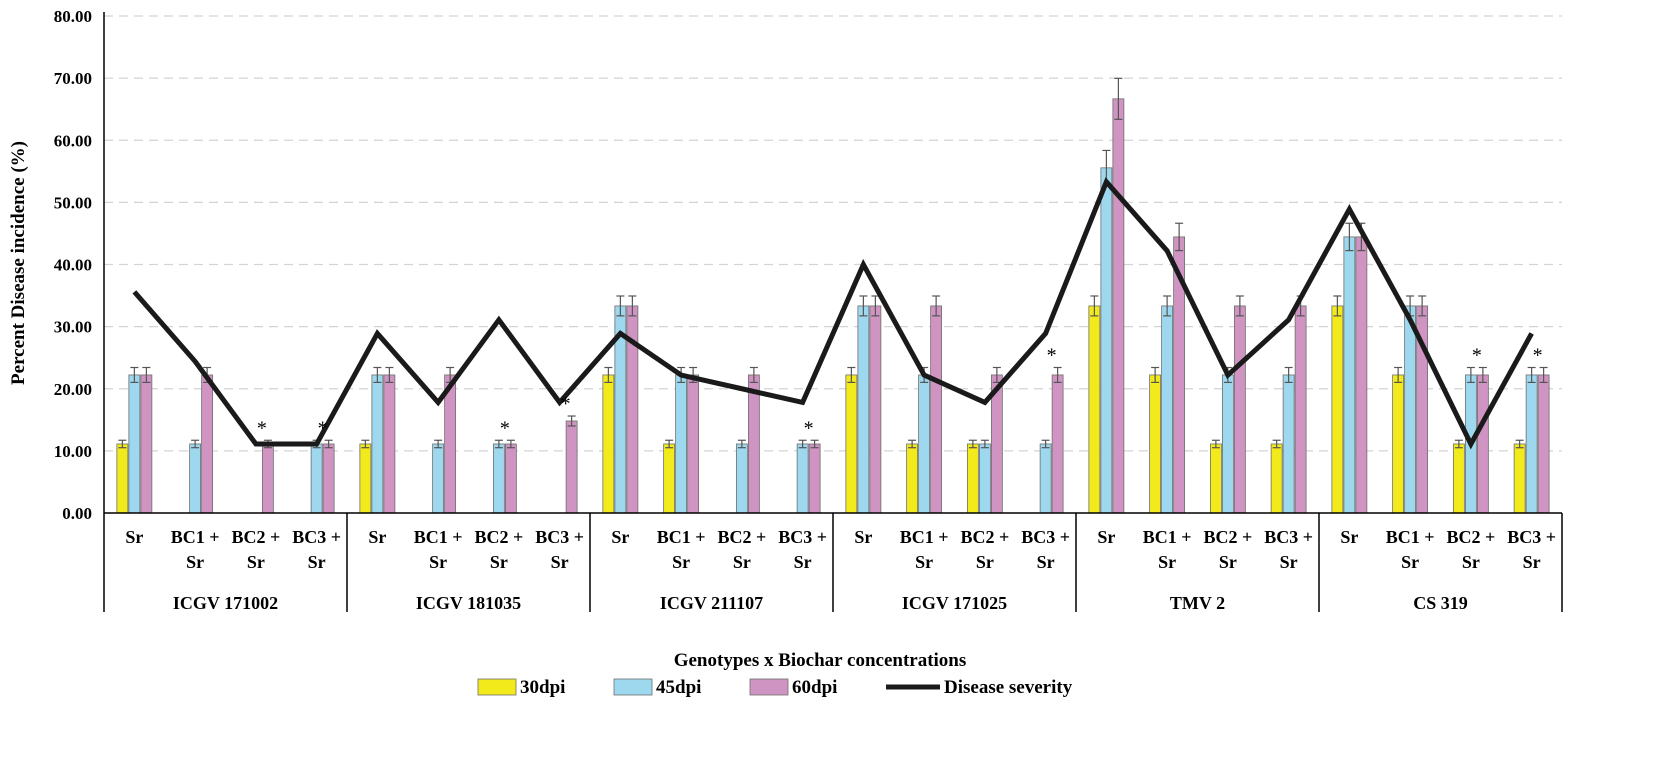 The image size is (1654, 757). What do you see at coordinates (900, 392) in the screenshot?
I see `significance-layer: * * * * * * * *` at bounding box center [900, 392].